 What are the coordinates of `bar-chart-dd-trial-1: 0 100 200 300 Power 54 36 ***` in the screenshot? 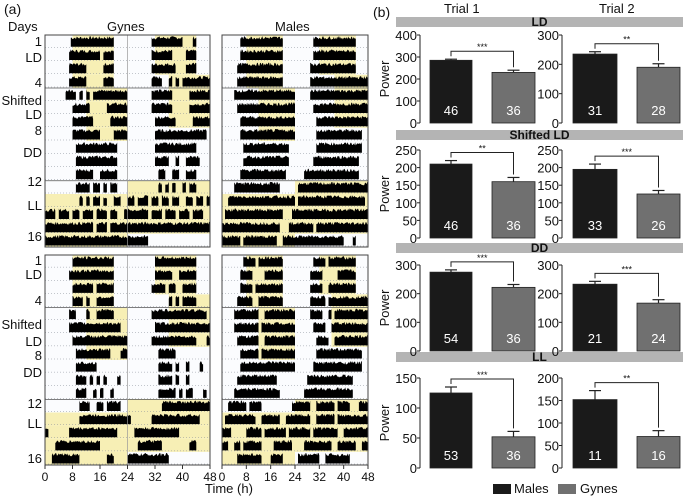 It's located at (456, 306).